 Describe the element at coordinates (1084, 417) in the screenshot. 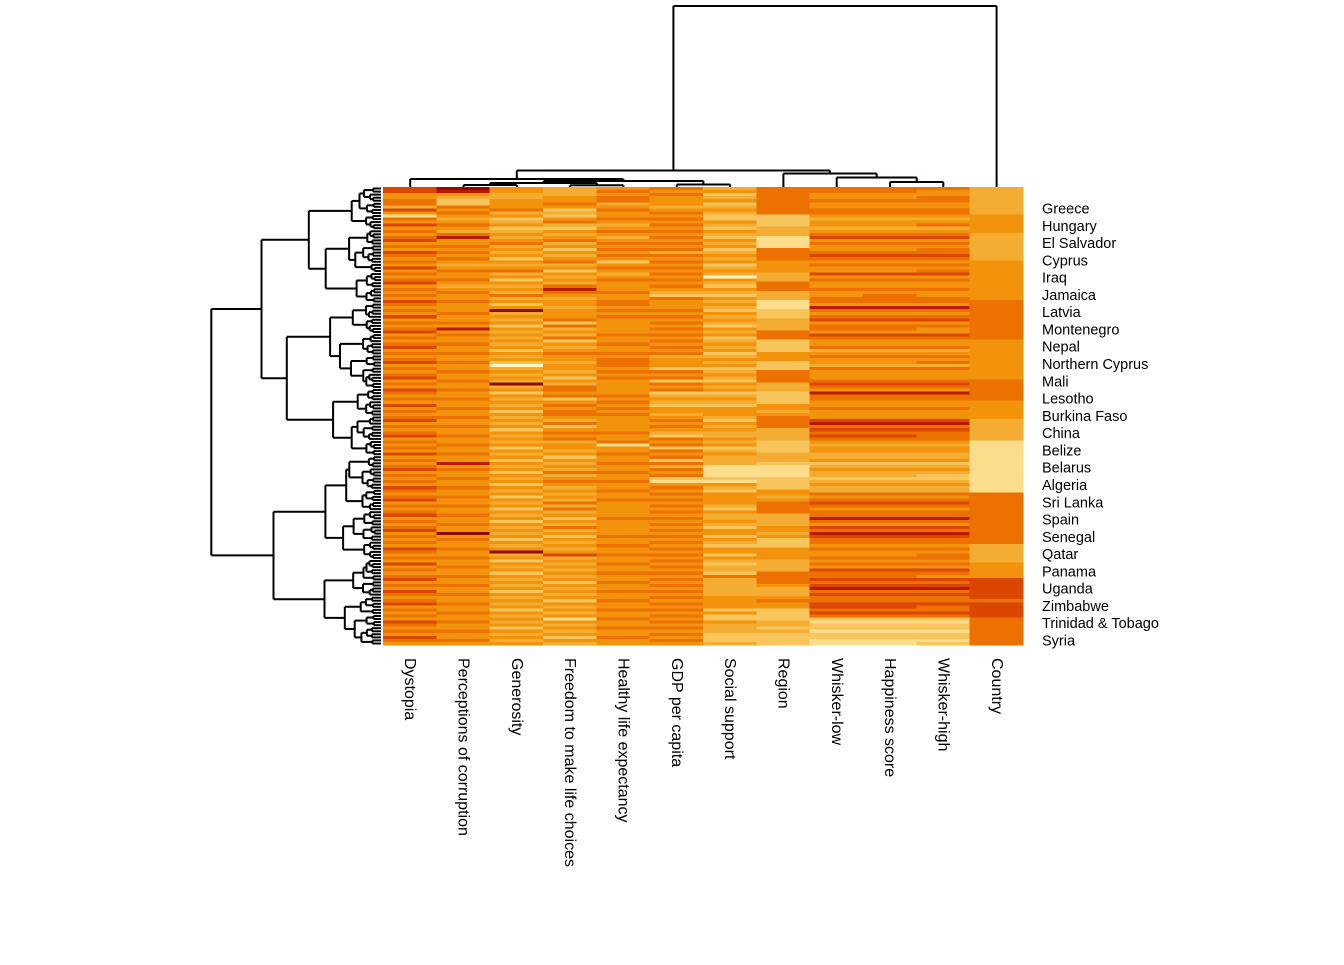

I see `row-label: Burkina Faso` at that location.